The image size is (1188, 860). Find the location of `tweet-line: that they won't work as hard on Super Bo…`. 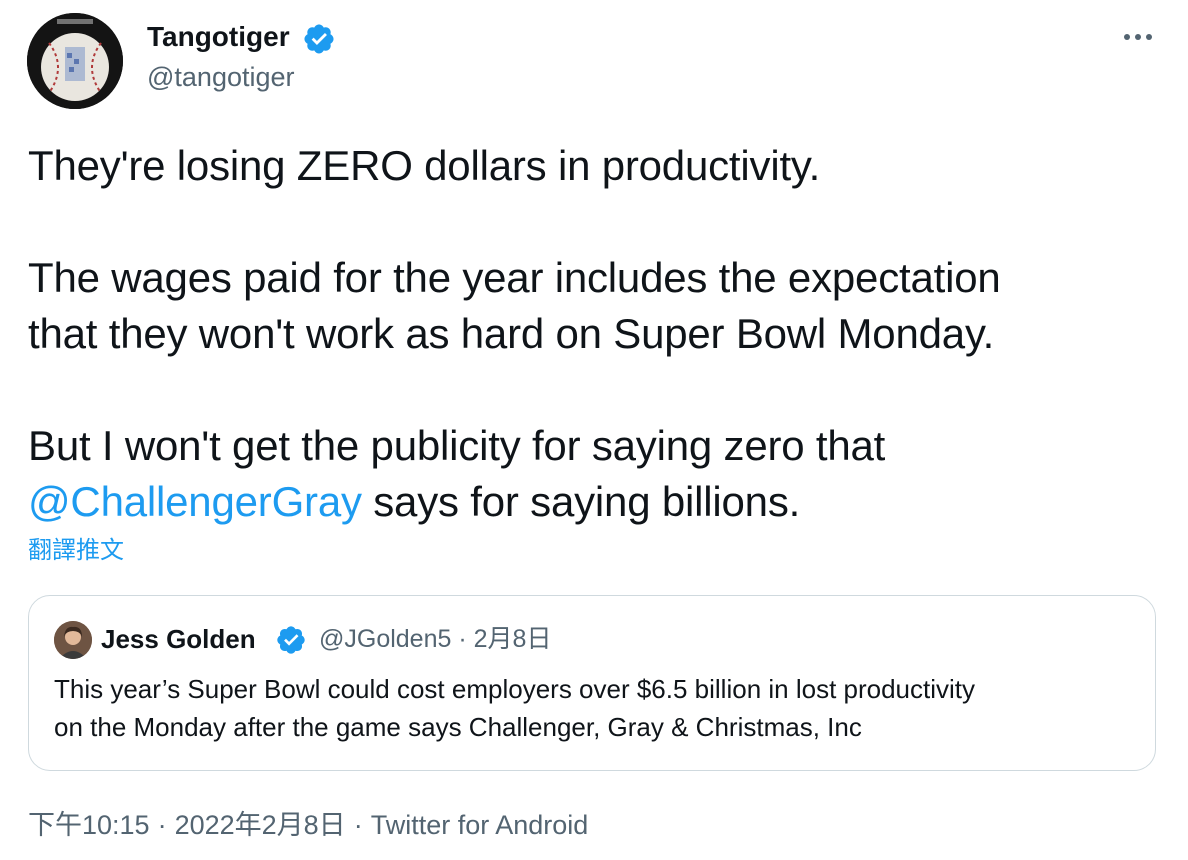

tweet-line: that they won't work as hard on Super Bo… is located at coordinates (511, 333).